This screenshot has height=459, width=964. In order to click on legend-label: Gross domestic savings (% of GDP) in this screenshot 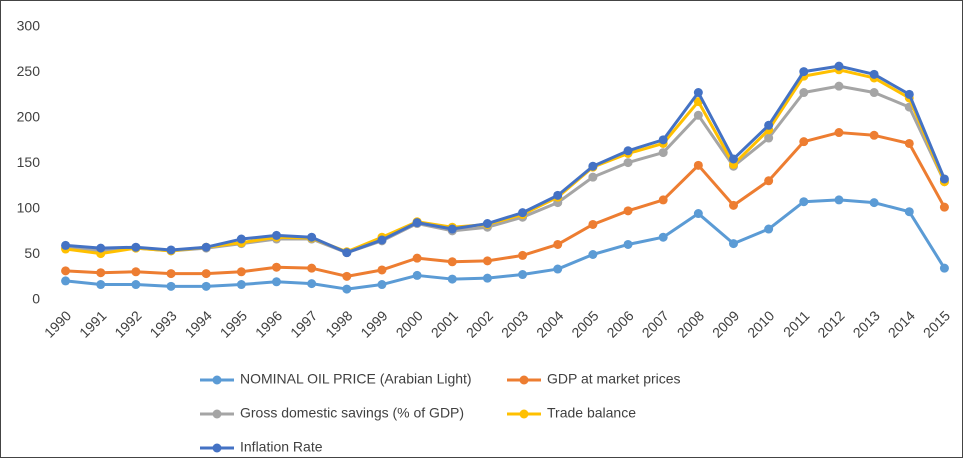, I will do `click(352, 413)`.